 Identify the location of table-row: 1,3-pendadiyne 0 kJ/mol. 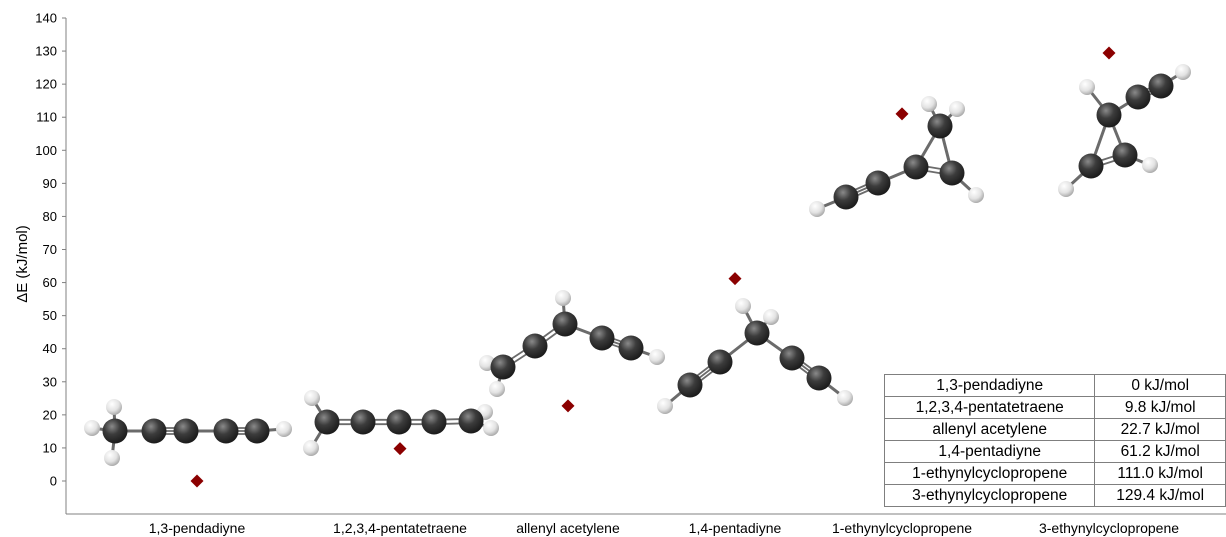
(1054, 385).